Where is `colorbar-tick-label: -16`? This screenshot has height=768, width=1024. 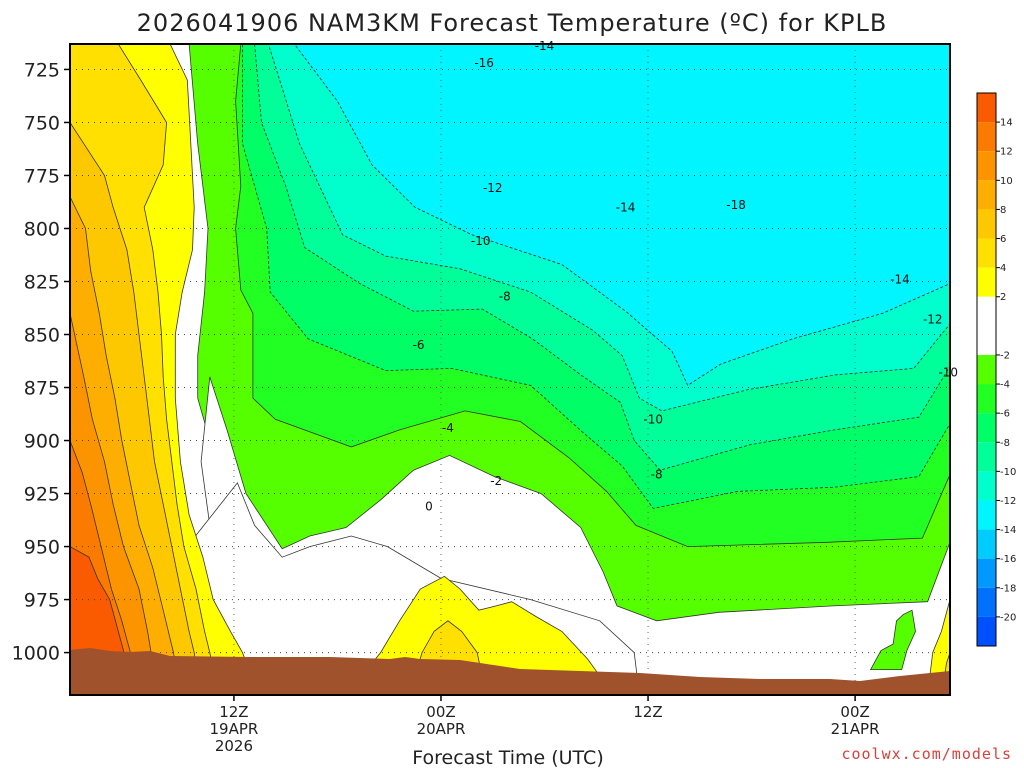
colorbar-tick-label: -16 is located at coordinates (1008, 559).